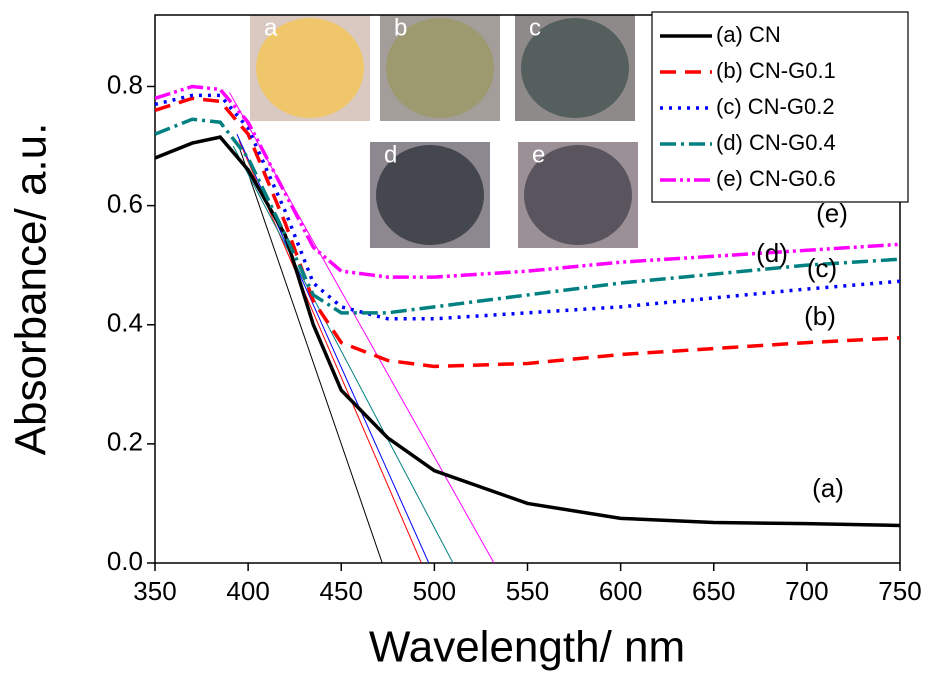  Describe the element at coordinates (620, 591) in the screenshot. I see `x-tick-label: 600` at that location.